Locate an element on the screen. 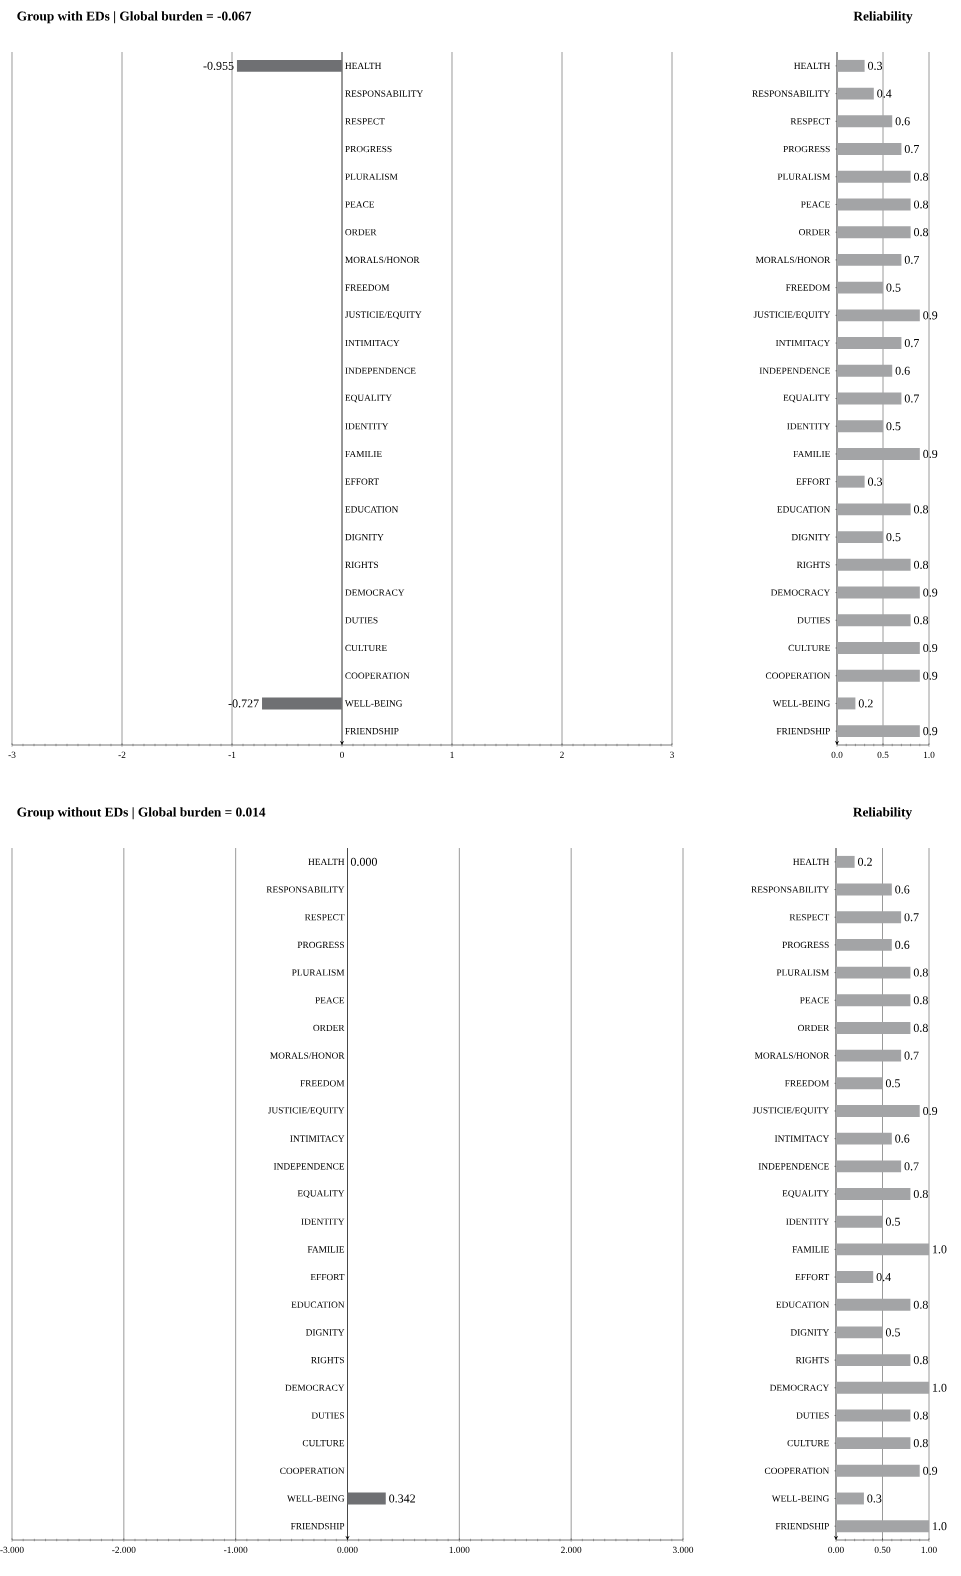  y-tick-label: FRIENDSHIP is located at coordinates (803, 731).